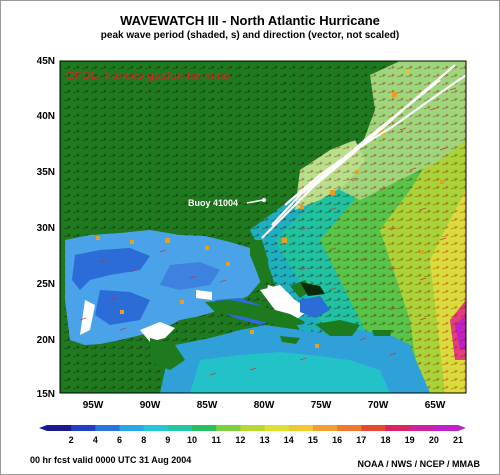 The width and height of the screenshot is (500, 475). Describe the element at coordinates (462, 428) in the screenshot. I see `colorbar-high-arrow` at that location.